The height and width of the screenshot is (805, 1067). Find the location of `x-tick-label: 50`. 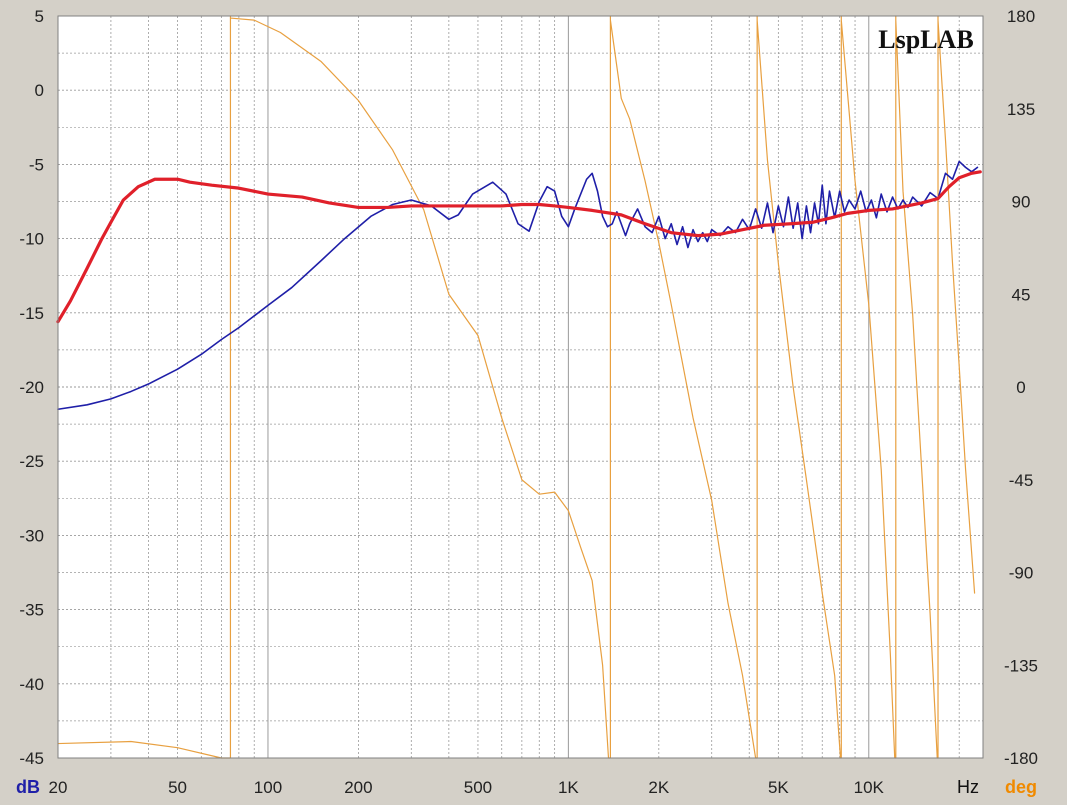

x-tick-label: 50 is located at coordinates (177, 787).